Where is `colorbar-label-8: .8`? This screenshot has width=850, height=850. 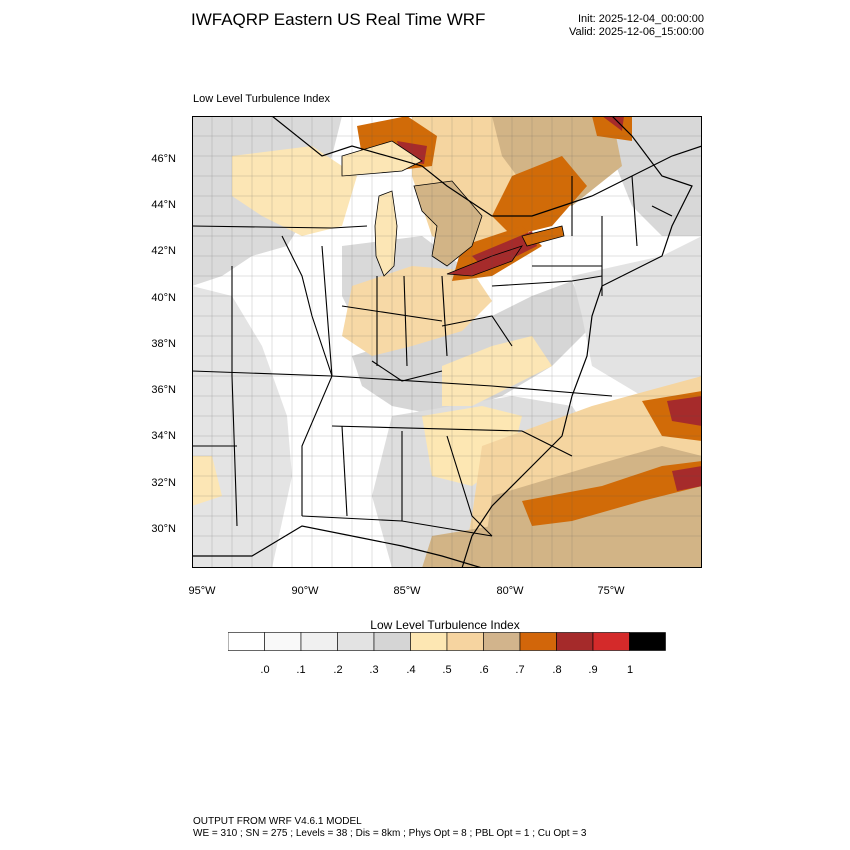
colorbar-label-8: .8 is located at coordinates (557, 670).